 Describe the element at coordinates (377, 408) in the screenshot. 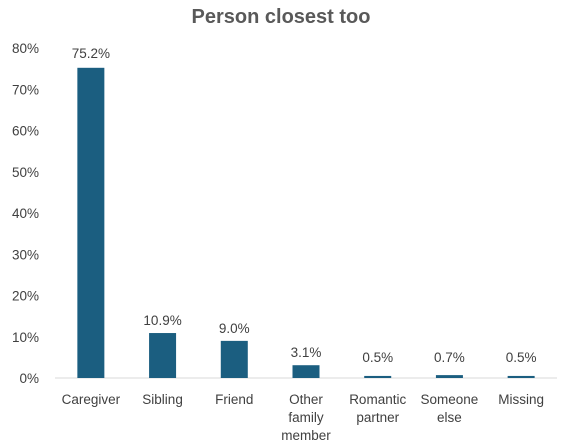

I see `category-label: Romantic partner` at that location.